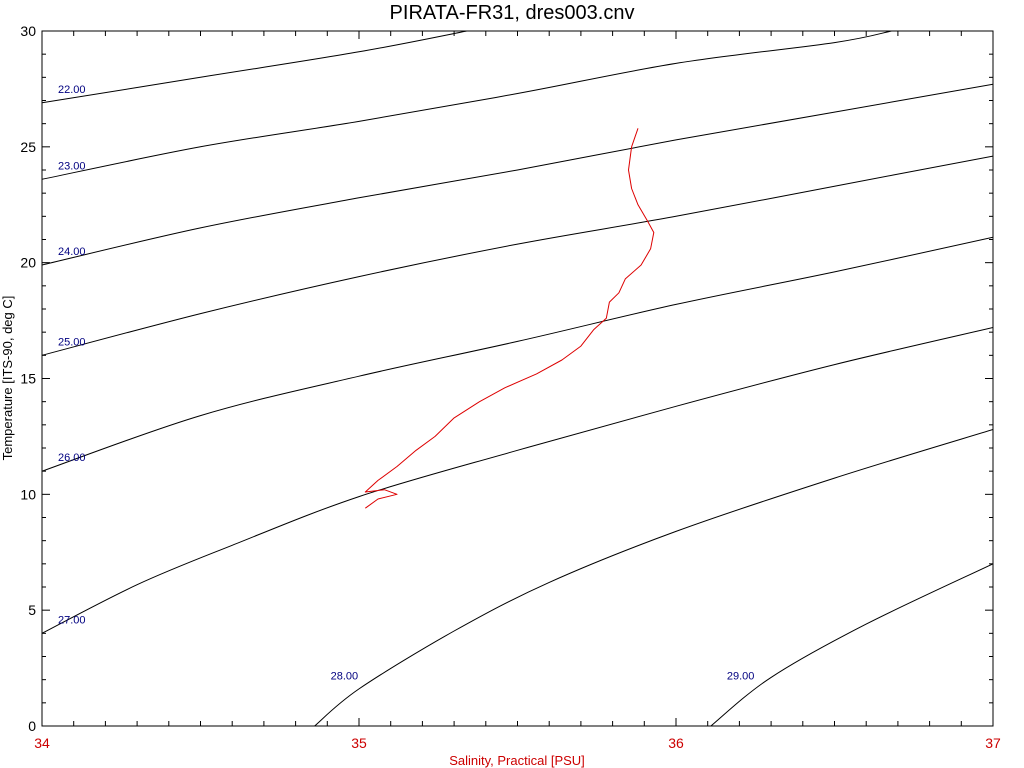 This screenshot has width=1024, height=768. I want to click on chart-title: PIRATA-FR31, dres003.cnv, so click(512, 13).